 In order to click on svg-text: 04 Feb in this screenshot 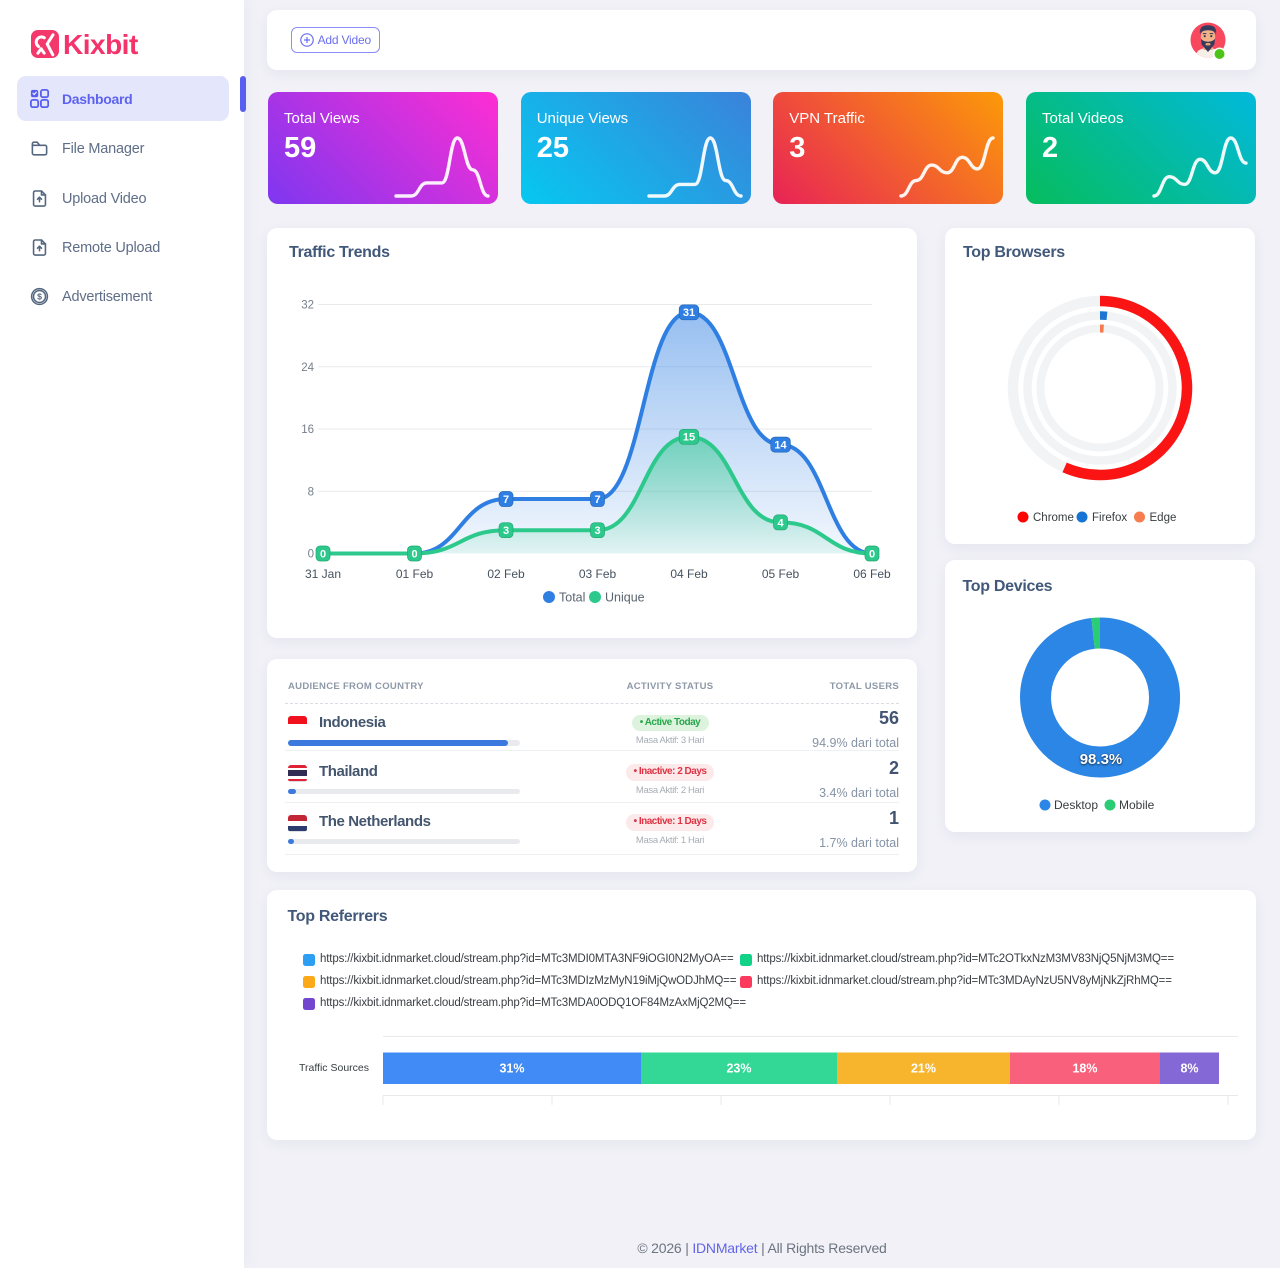, I will do `click(689, 574)`.